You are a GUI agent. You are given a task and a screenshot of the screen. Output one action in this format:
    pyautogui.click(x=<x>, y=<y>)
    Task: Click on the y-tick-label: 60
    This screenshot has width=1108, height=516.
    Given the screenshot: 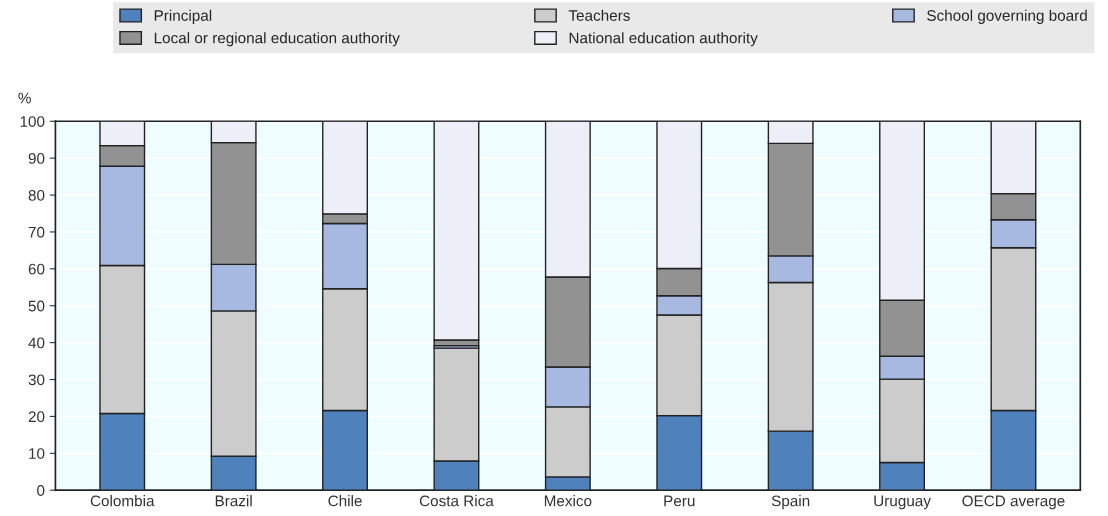 What is the action you would take?
    pyautogui.click(x=36, y=269)
    